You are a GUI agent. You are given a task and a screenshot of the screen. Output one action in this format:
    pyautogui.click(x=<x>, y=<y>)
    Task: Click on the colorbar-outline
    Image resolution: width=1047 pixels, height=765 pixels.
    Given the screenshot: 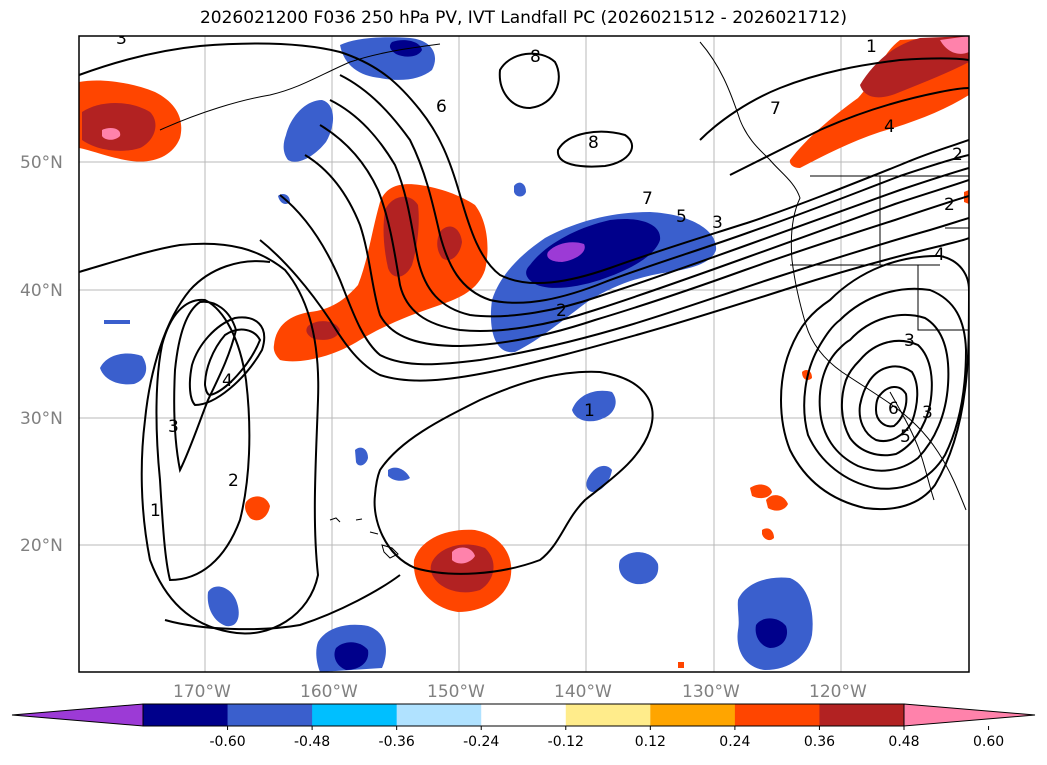 What is the action you would take?
    pyautogui.click(x=523, y=715)
    